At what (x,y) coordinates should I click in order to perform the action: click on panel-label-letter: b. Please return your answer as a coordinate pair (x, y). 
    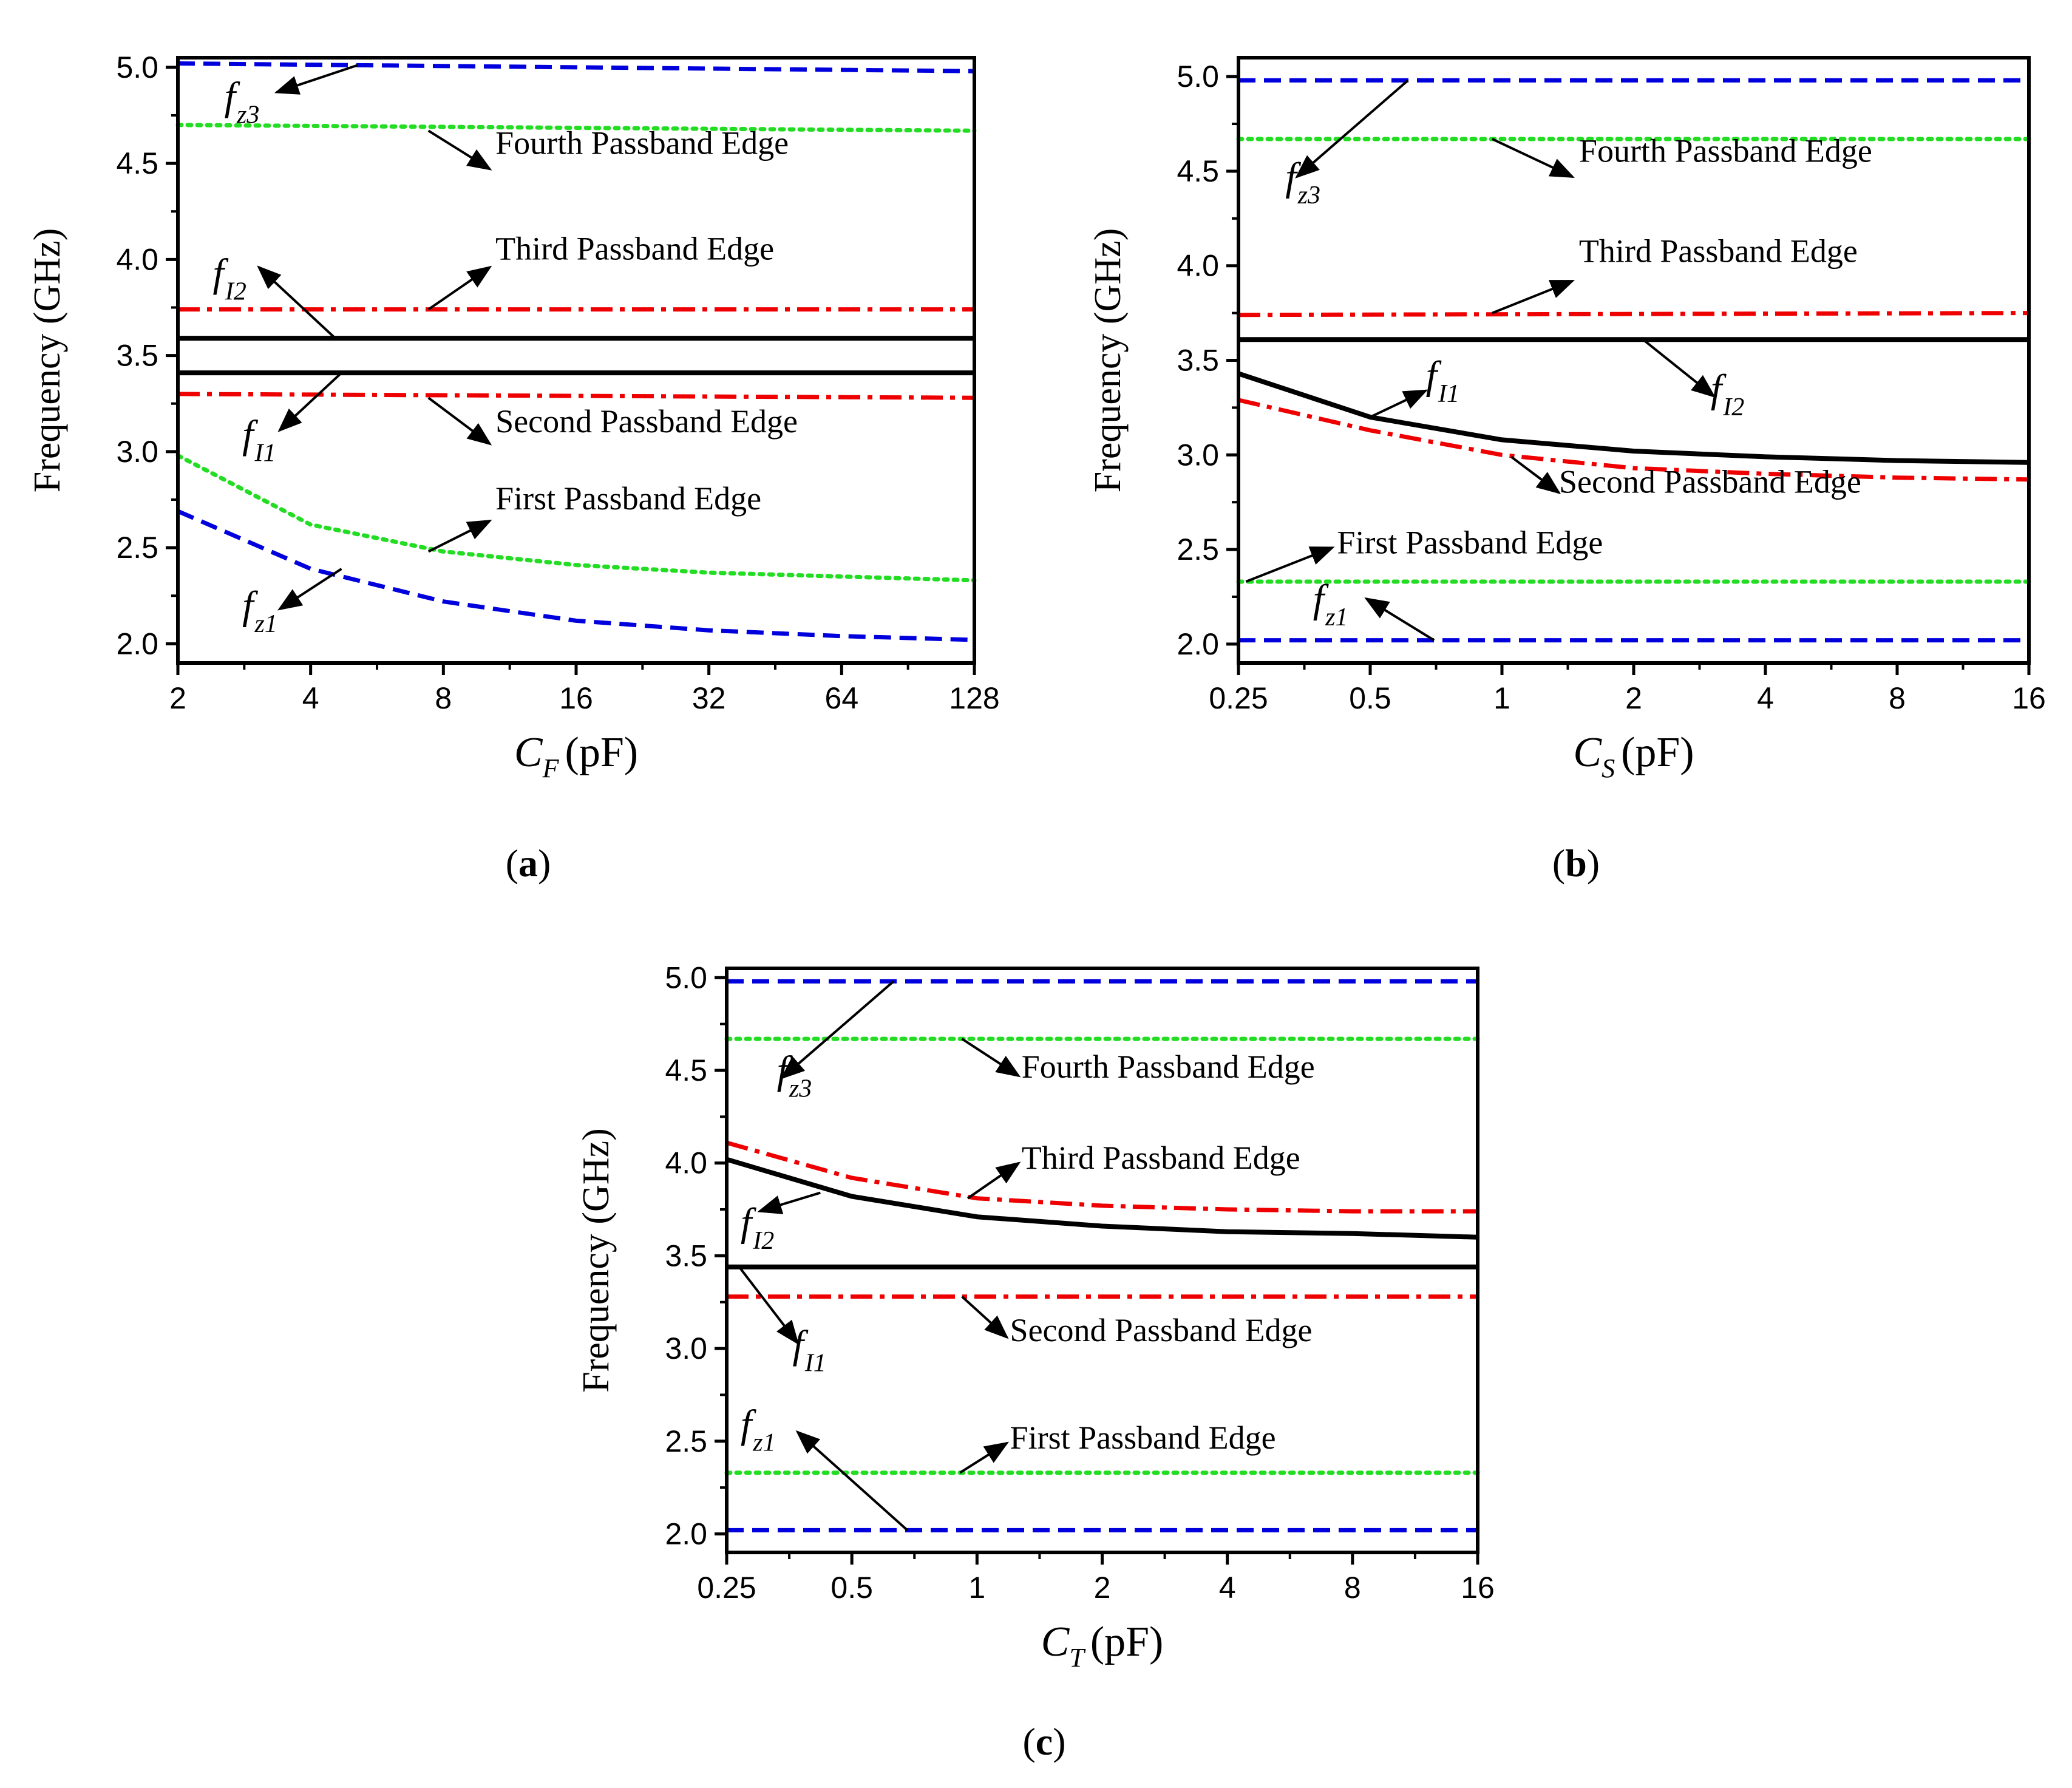
    Looking at the image, I should click on (1576, 863).